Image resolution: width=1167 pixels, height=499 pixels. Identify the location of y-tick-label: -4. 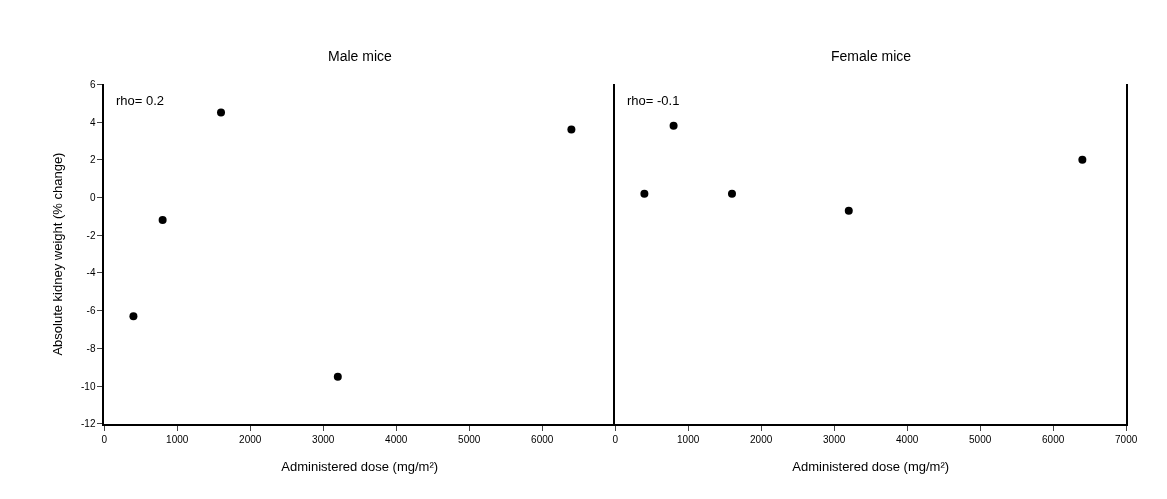
(91, 273).